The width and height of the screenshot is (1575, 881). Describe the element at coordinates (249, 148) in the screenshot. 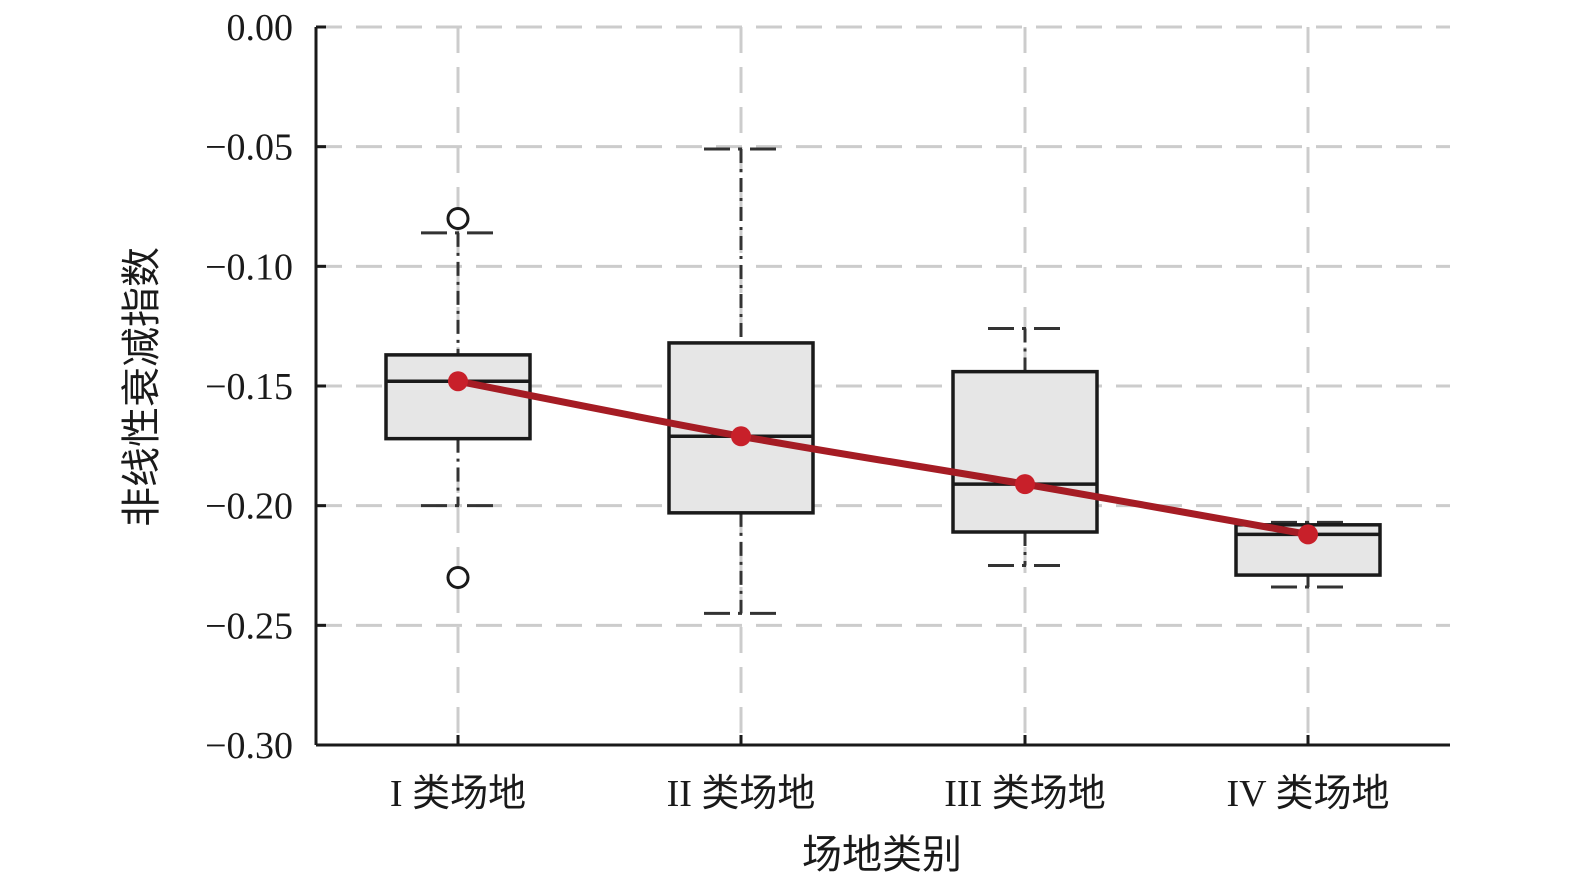

I see `y-tick-label-1: −0.05` at that location.